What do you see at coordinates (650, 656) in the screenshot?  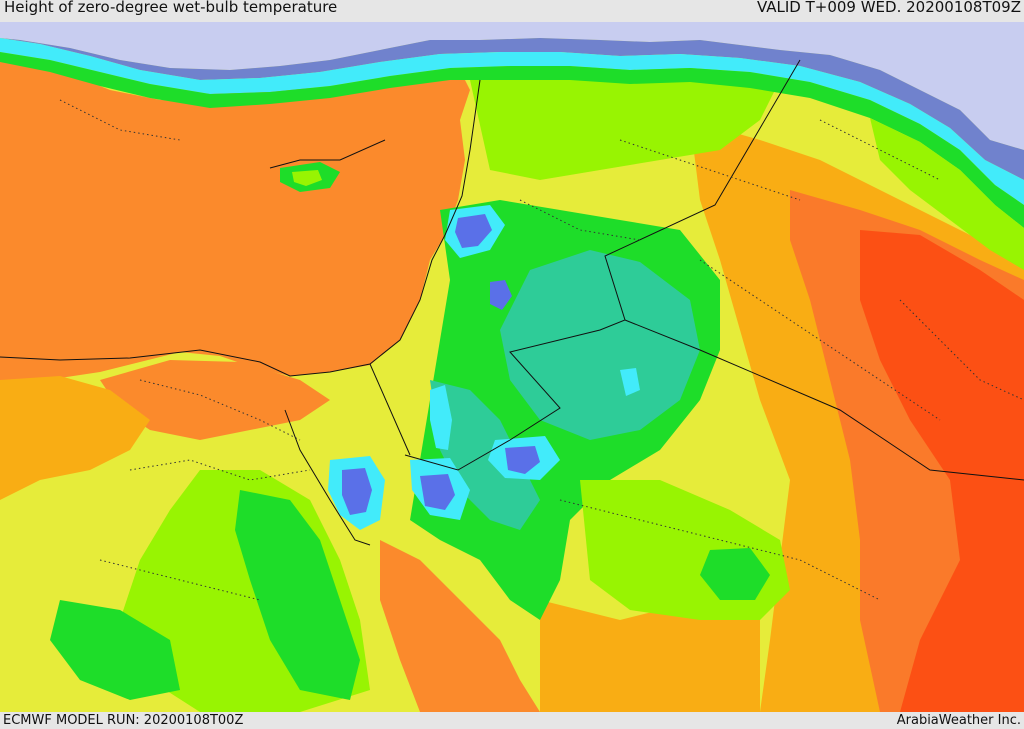 I see `south-orange-field` at bounding box center [650, 656].